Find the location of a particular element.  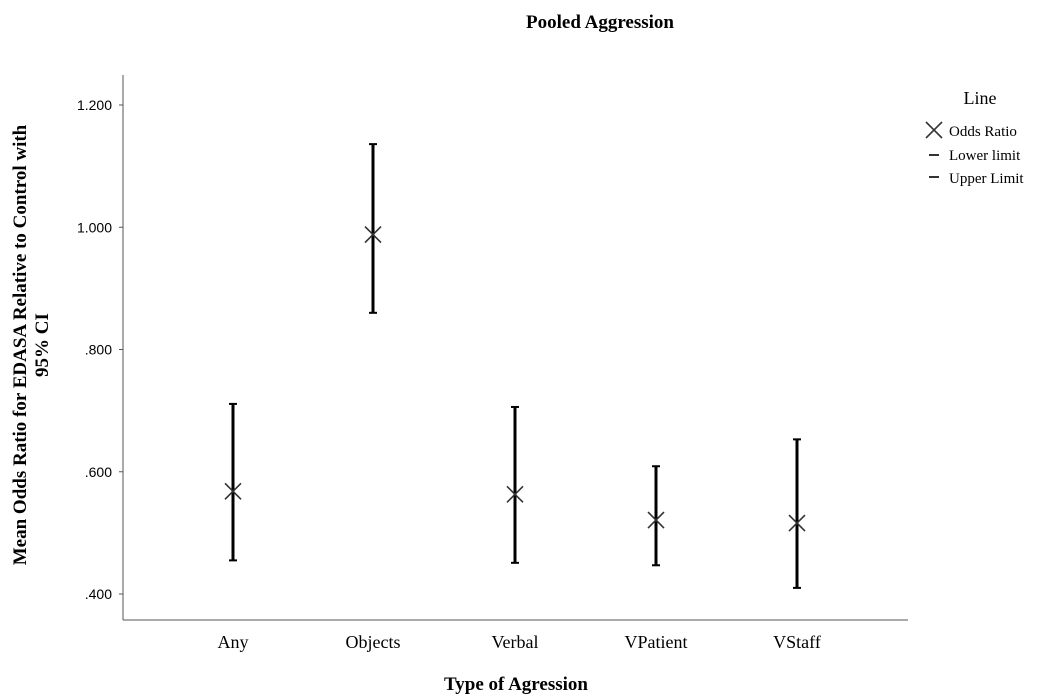

odds-ratio-point-objects is located at coordinates (373, 235).